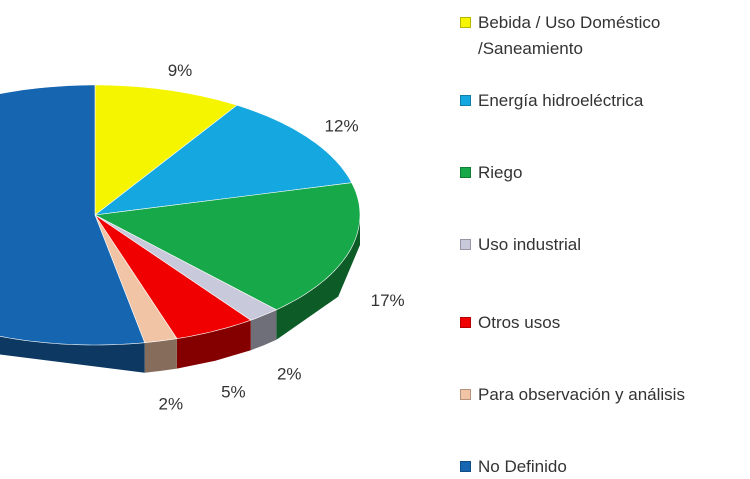 Image resolution: width=750 pixels, height=479 pixels. I want to click on data-label: 9%, so click(180, 70).